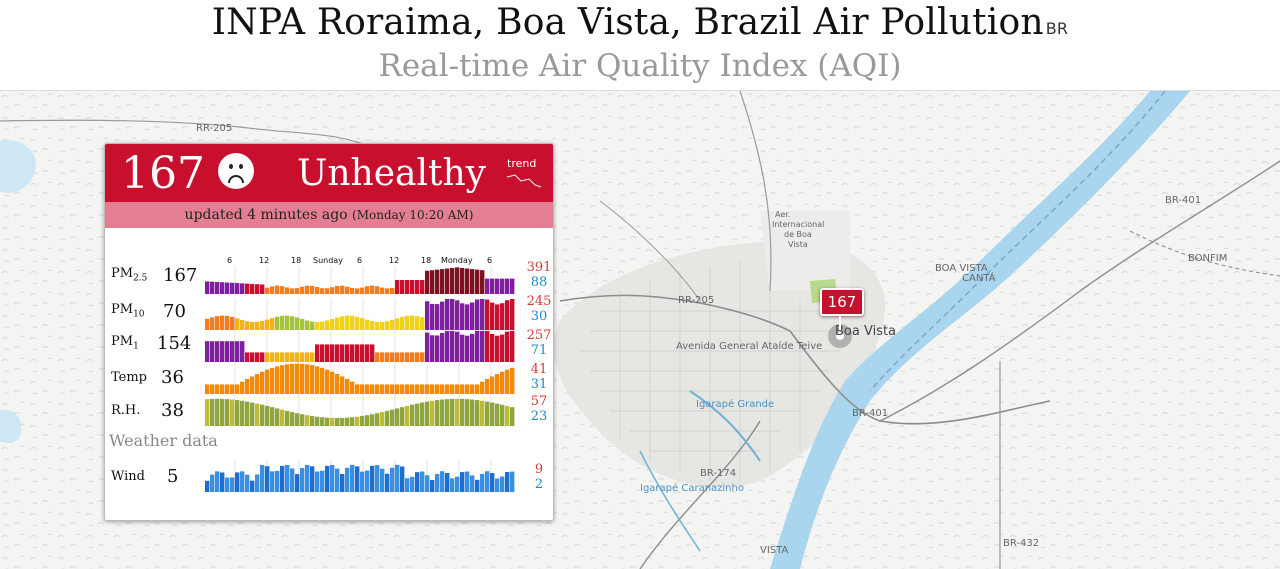  I want to click on rh-label: R.H., so click(126, 410).